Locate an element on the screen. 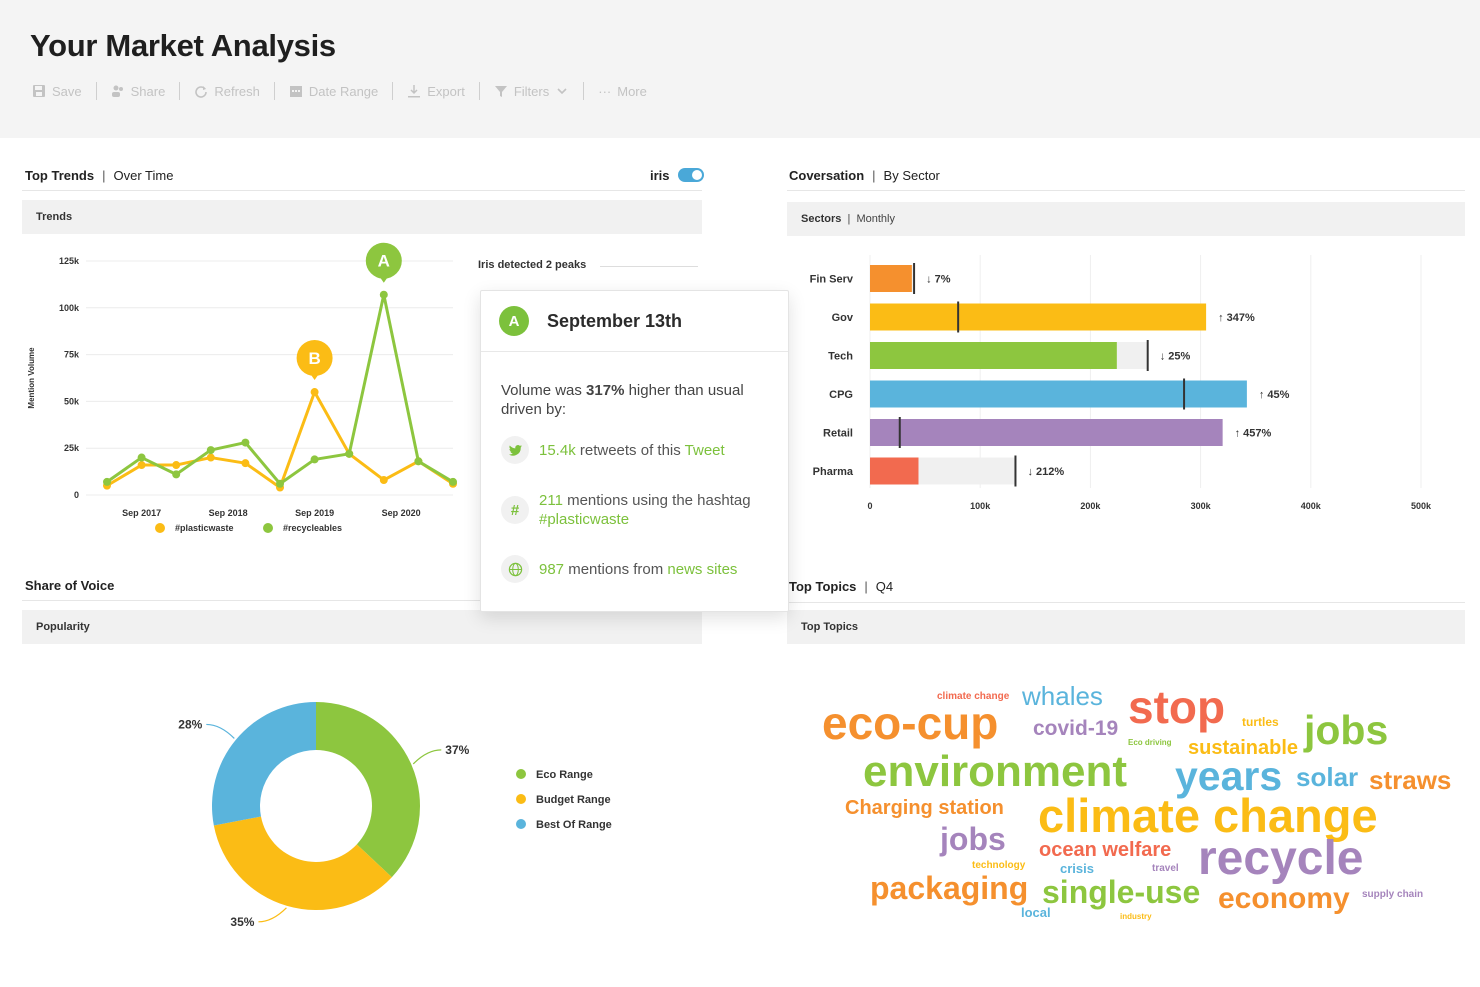 Image resolution: width=1480 pixels, height=987 pixels. filter-icon is located at coordinates (500, 91).